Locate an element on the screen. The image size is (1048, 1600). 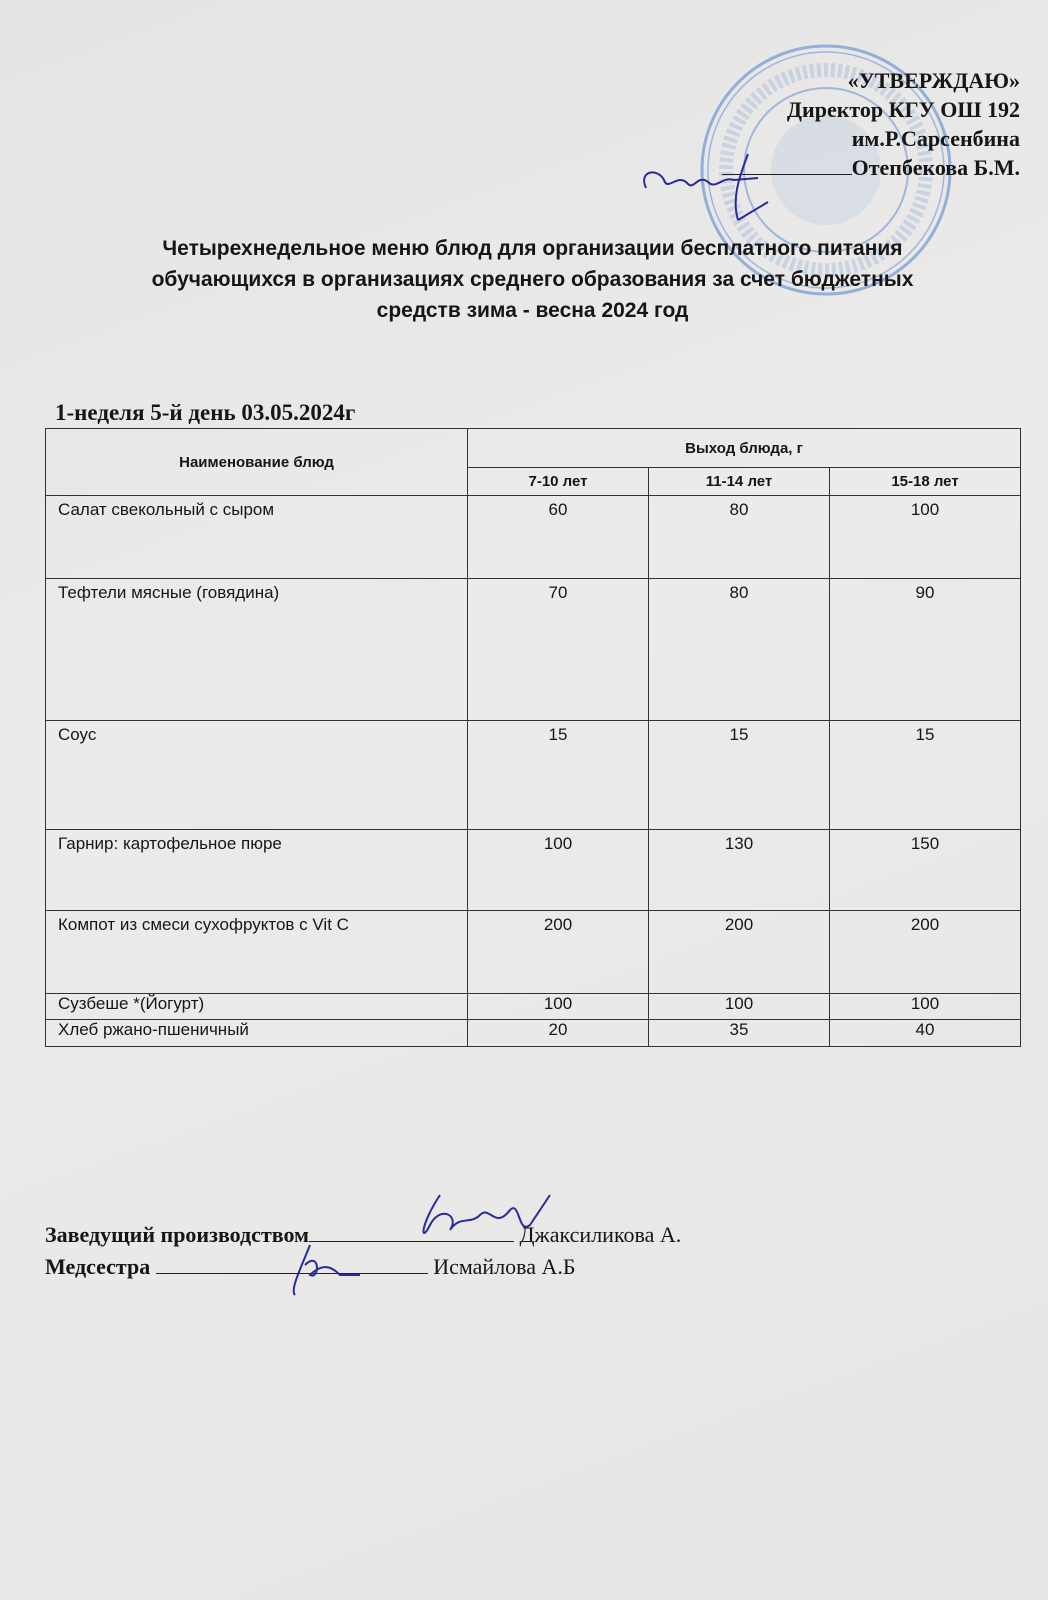
table-row: Соус 15 15 15 is located at coordinates (533, 775).